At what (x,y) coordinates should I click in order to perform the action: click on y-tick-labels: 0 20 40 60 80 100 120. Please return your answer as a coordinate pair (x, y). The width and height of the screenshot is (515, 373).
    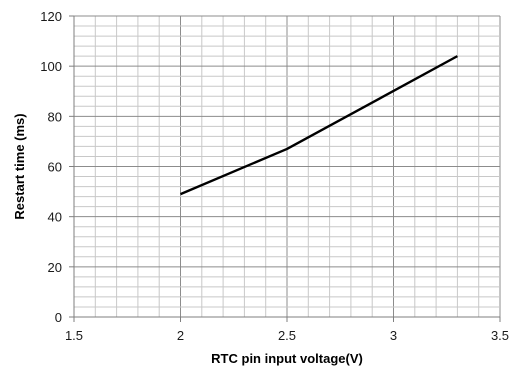
    Looking at the image, I should click on (51, 167).